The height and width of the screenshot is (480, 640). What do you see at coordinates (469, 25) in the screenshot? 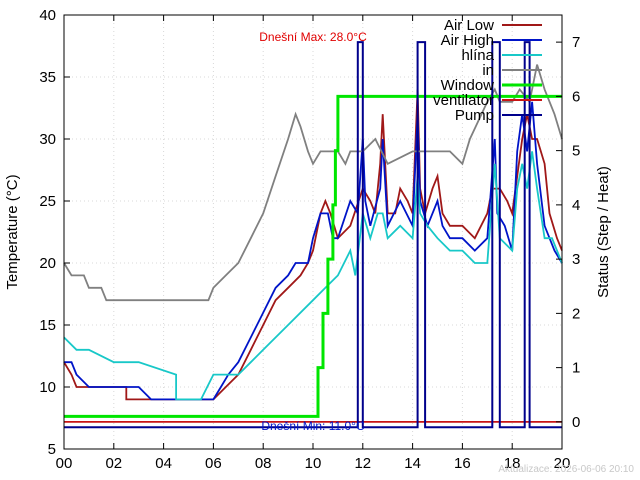
I see `legend-label-air-low: Air Low` at bounding box center [469, 25].